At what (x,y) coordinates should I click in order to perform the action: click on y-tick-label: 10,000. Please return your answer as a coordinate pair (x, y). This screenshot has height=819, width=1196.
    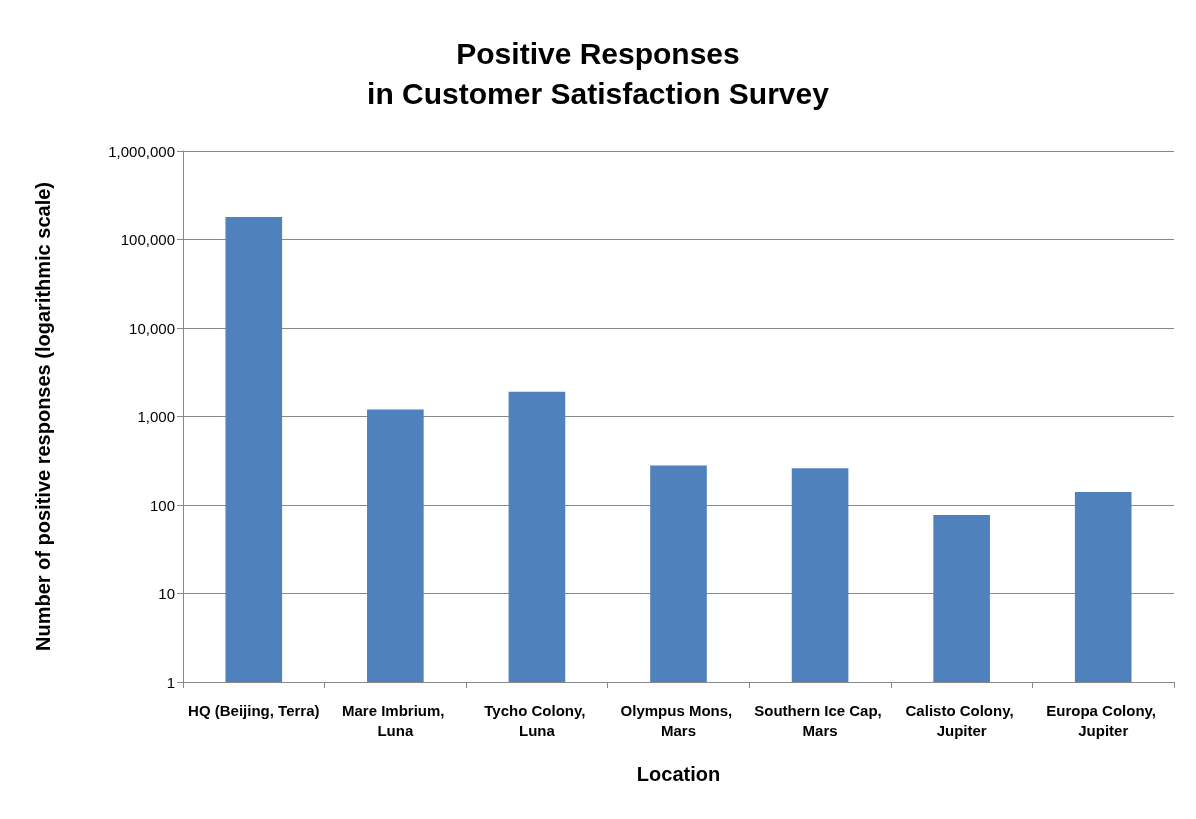
    Looking at the image, I should click on (152, 328).